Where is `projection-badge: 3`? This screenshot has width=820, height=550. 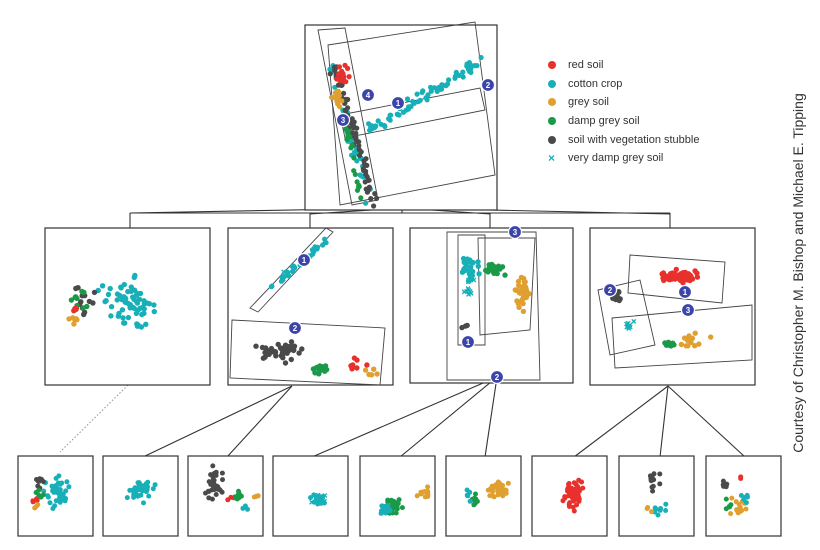
projection-badge: 3 is located at coordinates (688, 310).